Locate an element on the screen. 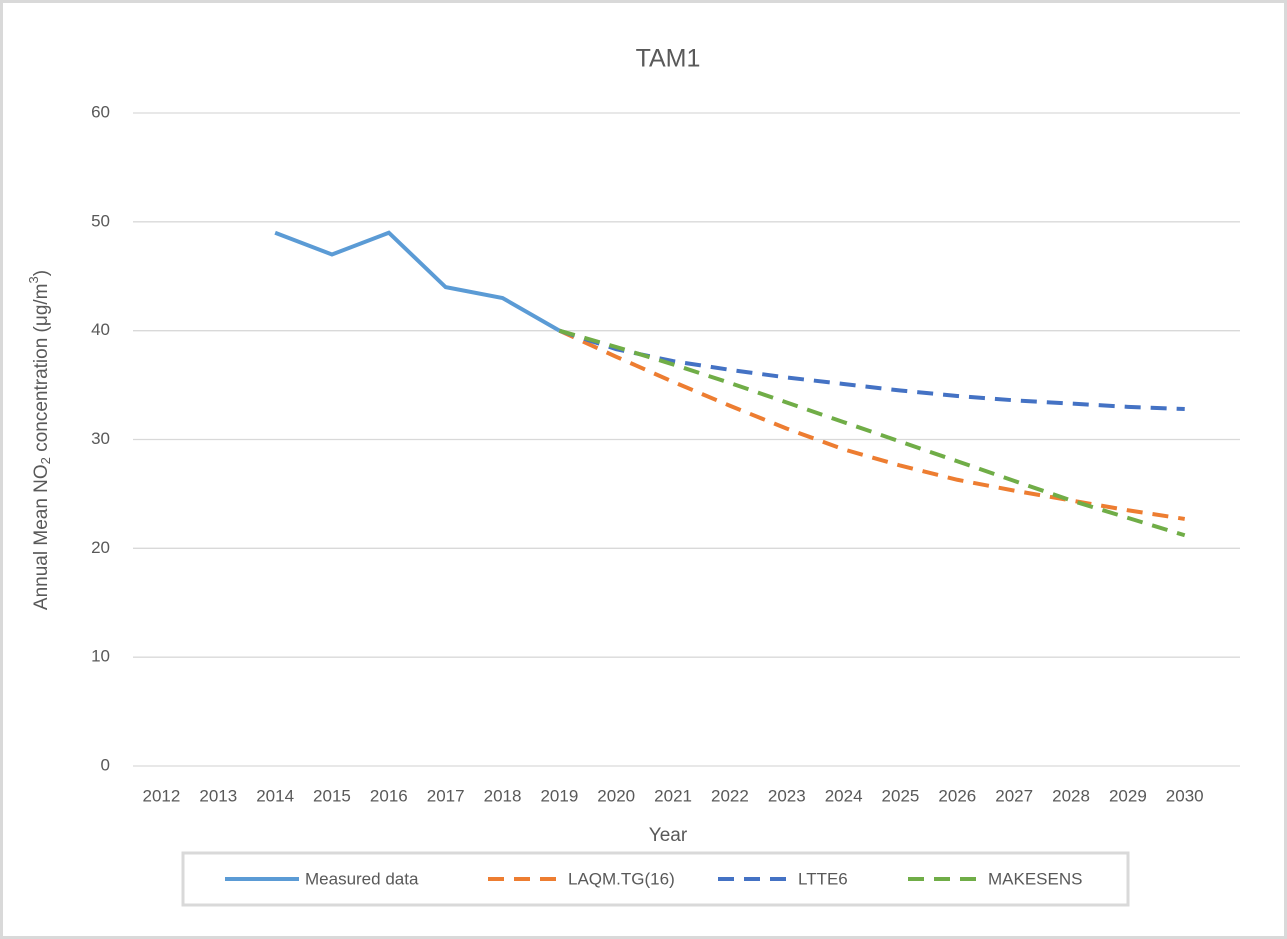 Image resolution: width=1287 pixels, height=939 pixels. y-label-sub: 2 is located at coordinates (45, 460).